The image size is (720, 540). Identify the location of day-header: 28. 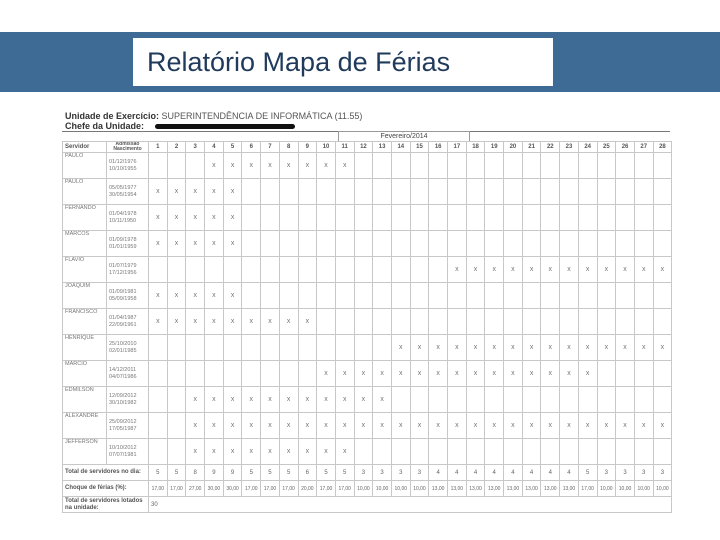
(662, 147).